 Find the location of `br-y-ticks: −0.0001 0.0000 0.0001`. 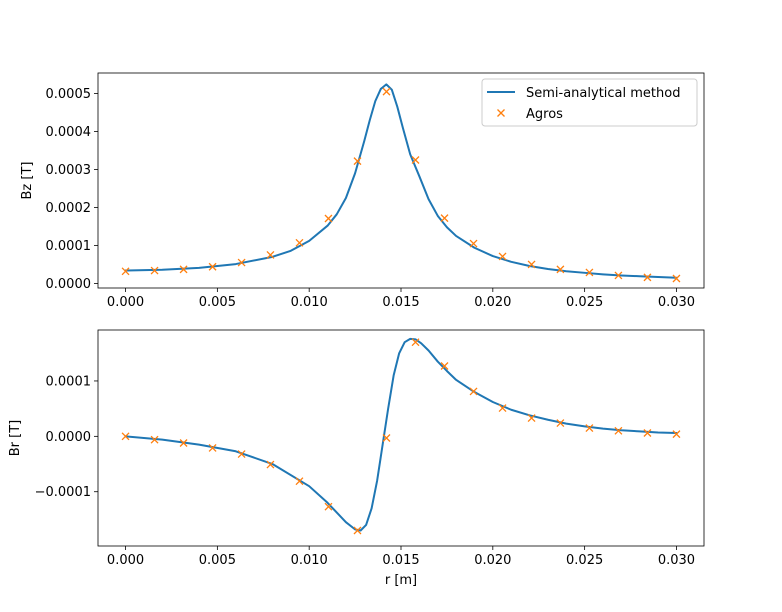

br-y-ticks: −0.0001 0.0000 0.0001 is located at coordinates (66, 437).